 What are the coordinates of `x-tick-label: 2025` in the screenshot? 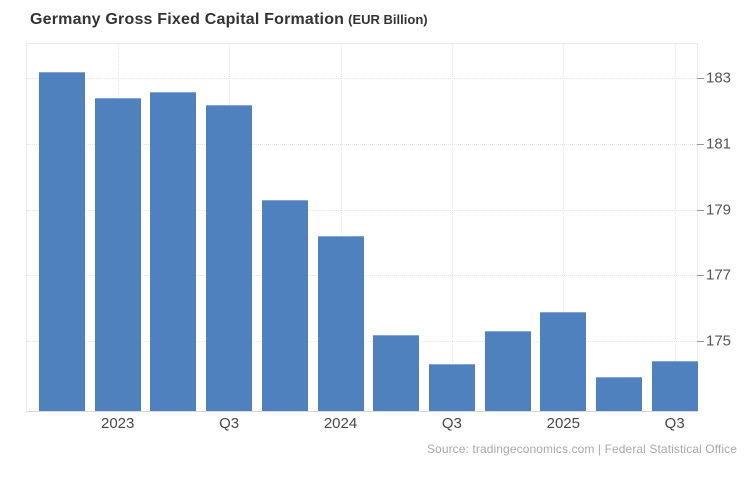 It's located at (563, 423).